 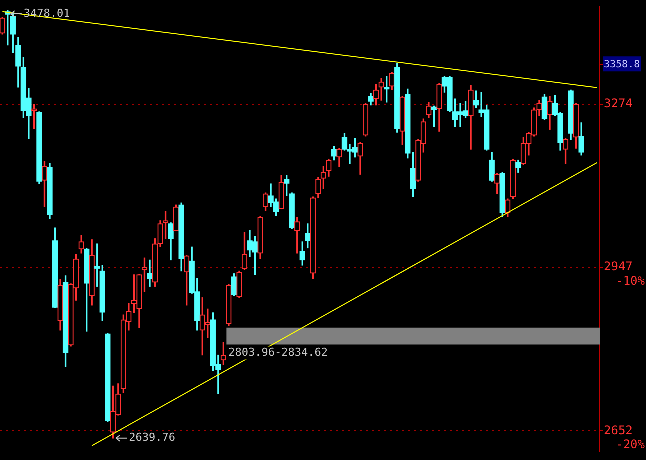 What do you see at coordinates (622, 64) in the screenshot?
I see `y-tick-label: 3358.8` at bounding box center [622, 64].